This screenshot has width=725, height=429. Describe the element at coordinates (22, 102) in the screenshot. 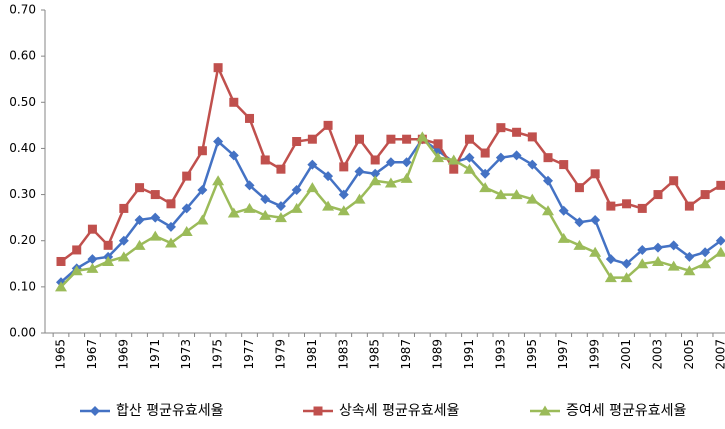

I see `y-tick-label: 0.50` at that location.